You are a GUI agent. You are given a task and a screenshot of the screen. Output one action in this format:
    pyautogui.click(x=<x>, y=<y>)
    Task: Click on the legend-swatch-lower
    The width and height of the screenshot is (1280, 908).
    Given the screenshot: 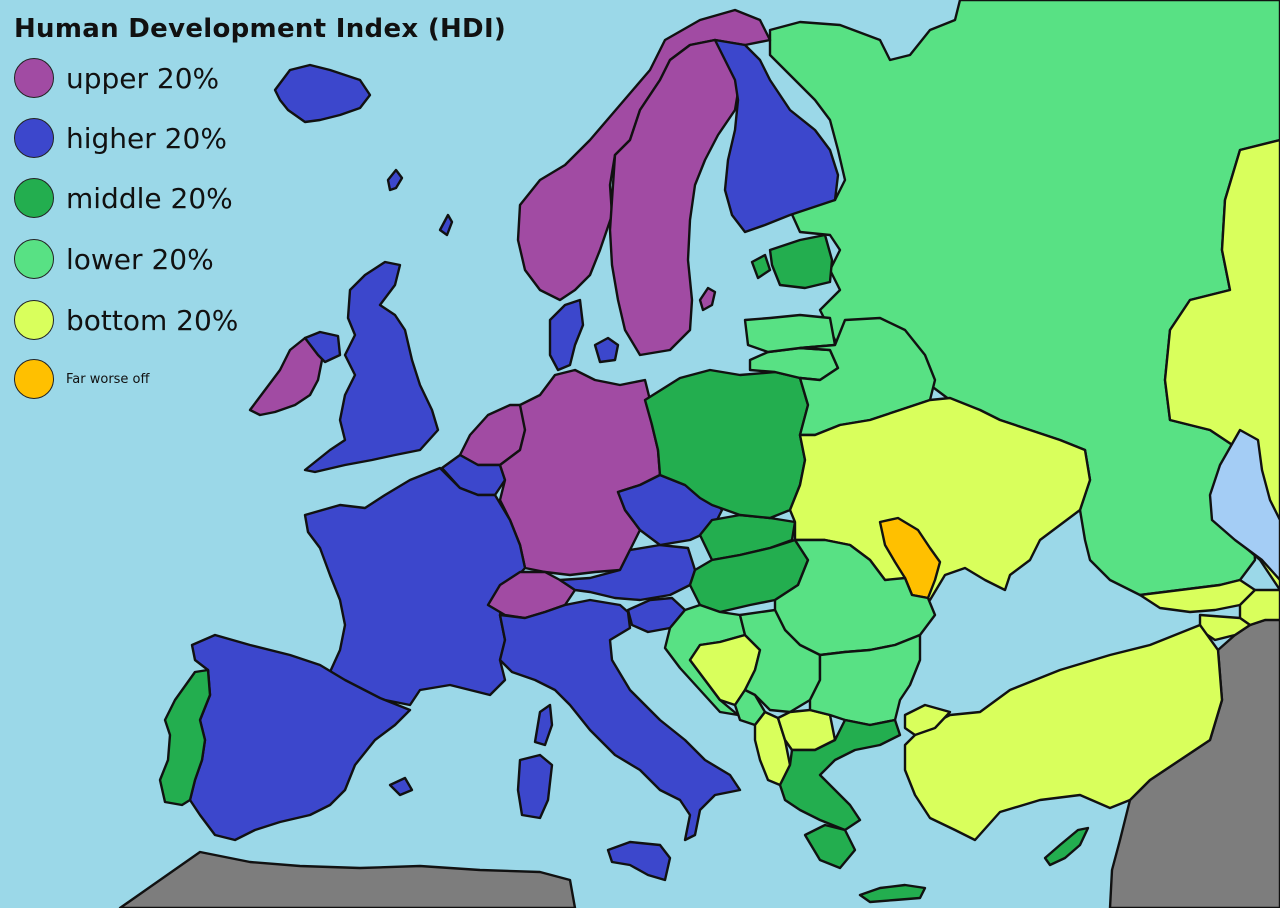 What is the action you would take?
    pyautogui.click(x=34, y=259)
    